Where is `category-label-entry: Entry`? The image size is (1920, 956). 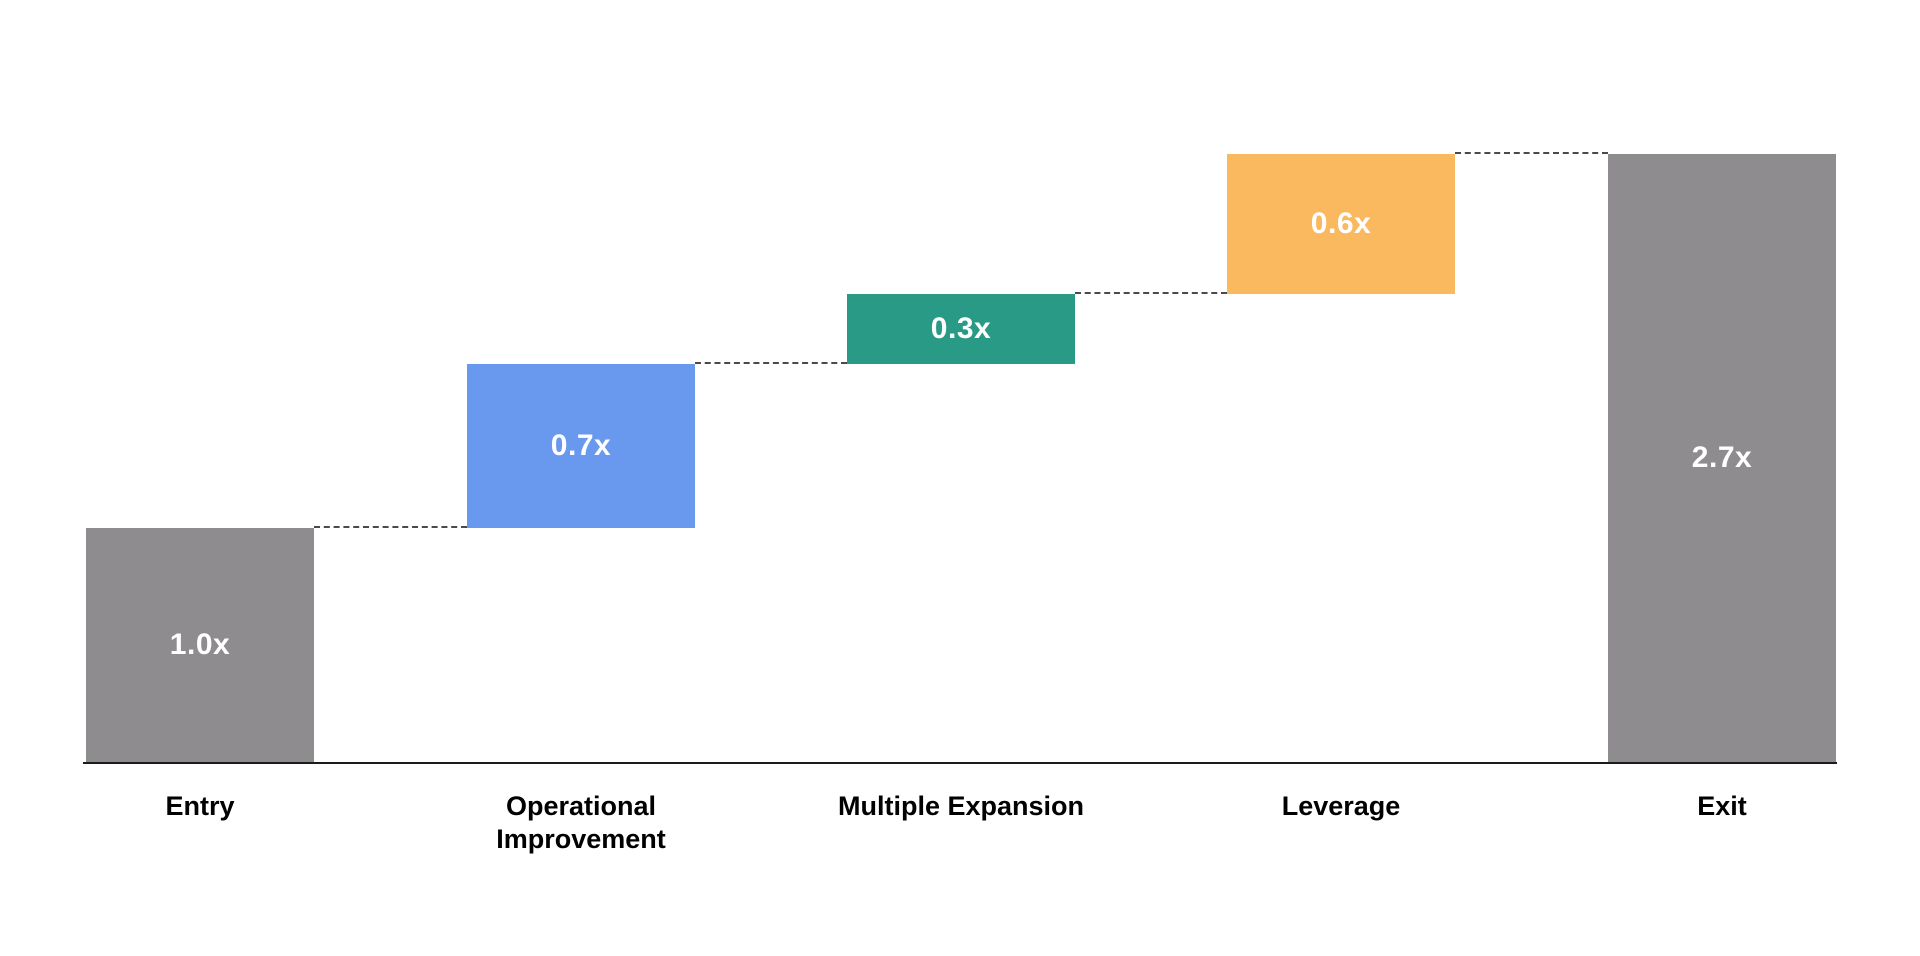
category-label-entry: Entry is located at coordinates (200, 806).